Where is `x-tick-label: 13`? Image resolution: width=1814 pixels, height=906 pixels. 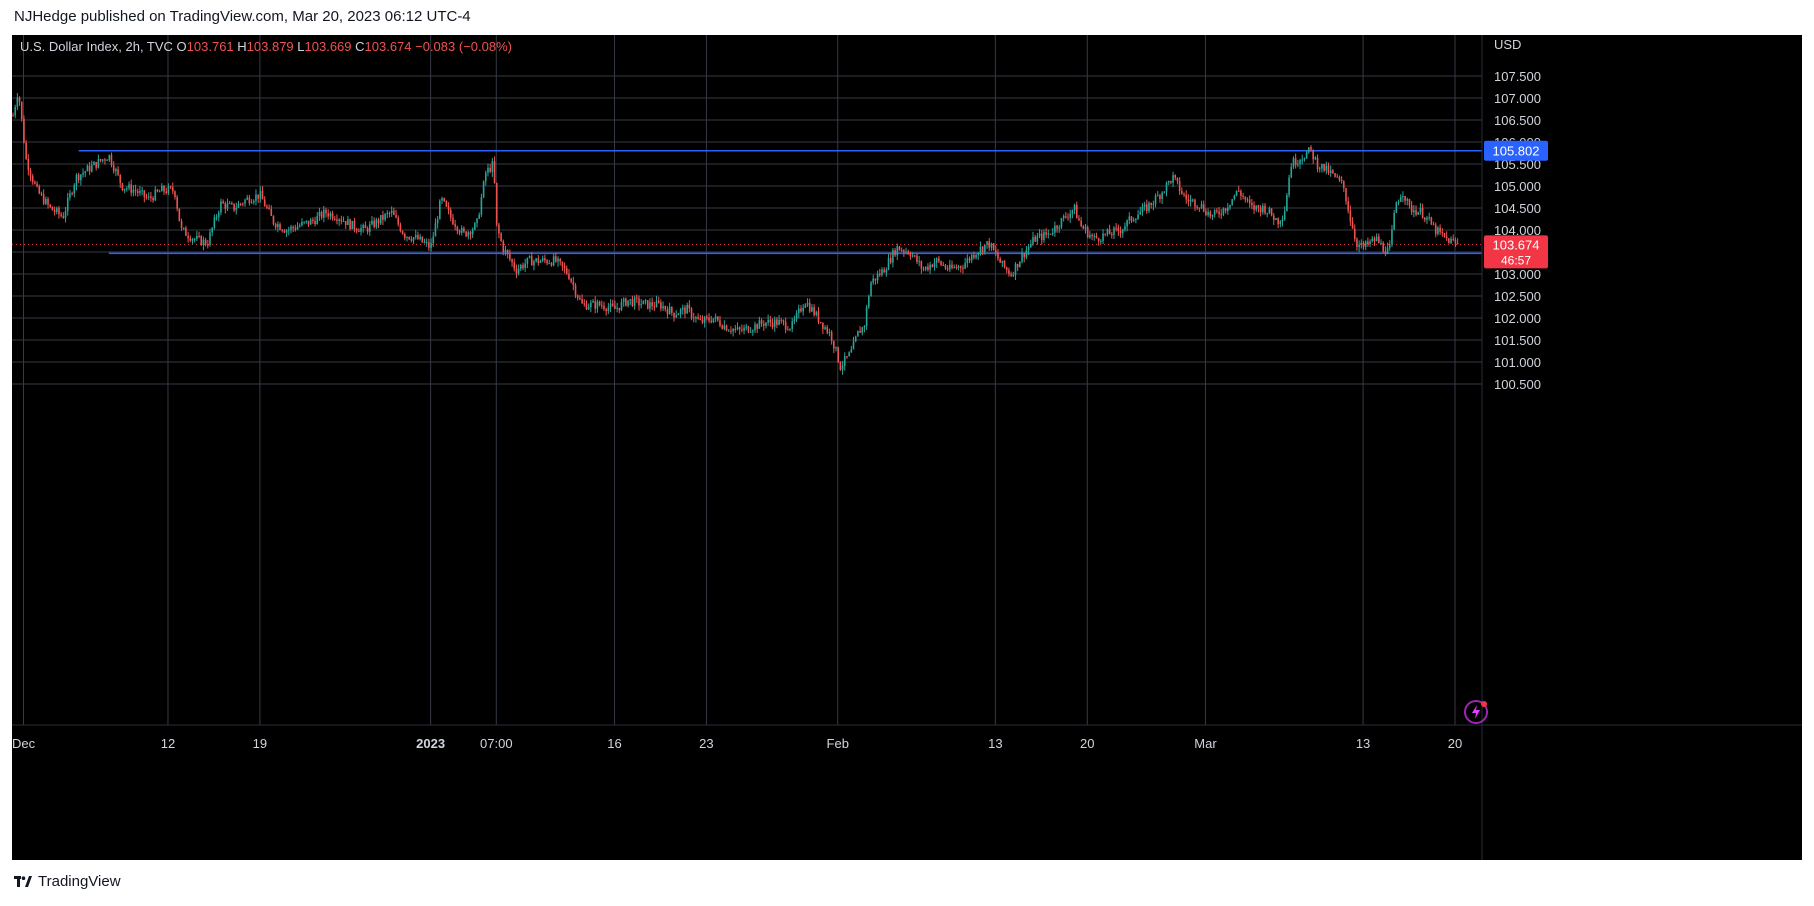
x-tick-label: 13 is located at coordinates (995, 743).